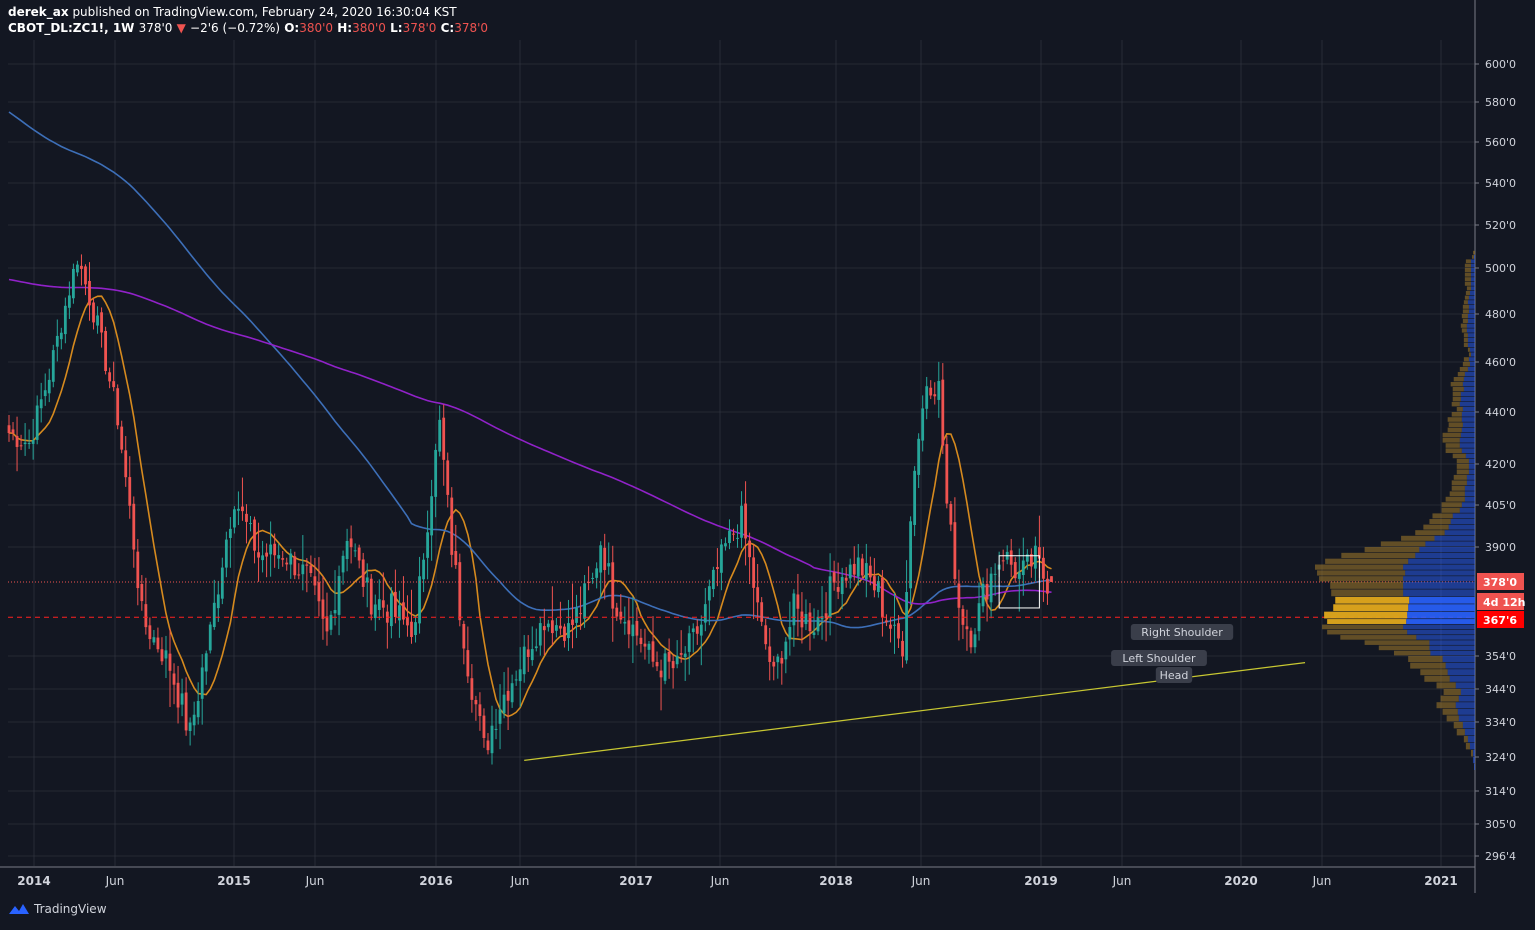 Image resolution: width=1535 pixels, height=930 pixels. What do you see at coordinates (447, 28) in the screenshot?
I see `close-label: C:` at bounding box center [447, 28].